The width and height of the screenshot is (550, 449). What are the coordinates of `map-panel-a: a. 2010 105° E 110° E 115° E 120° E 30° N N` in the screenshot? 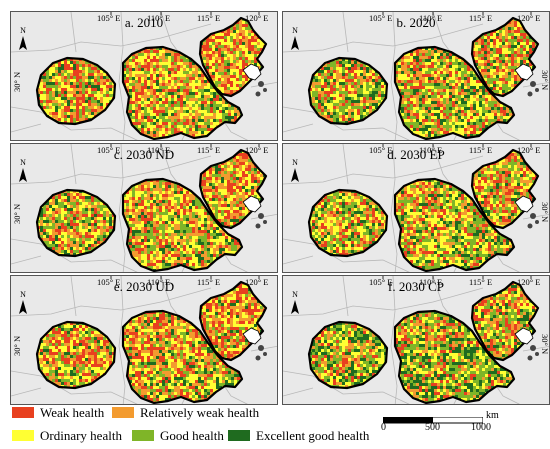 It's located at (144, 76).